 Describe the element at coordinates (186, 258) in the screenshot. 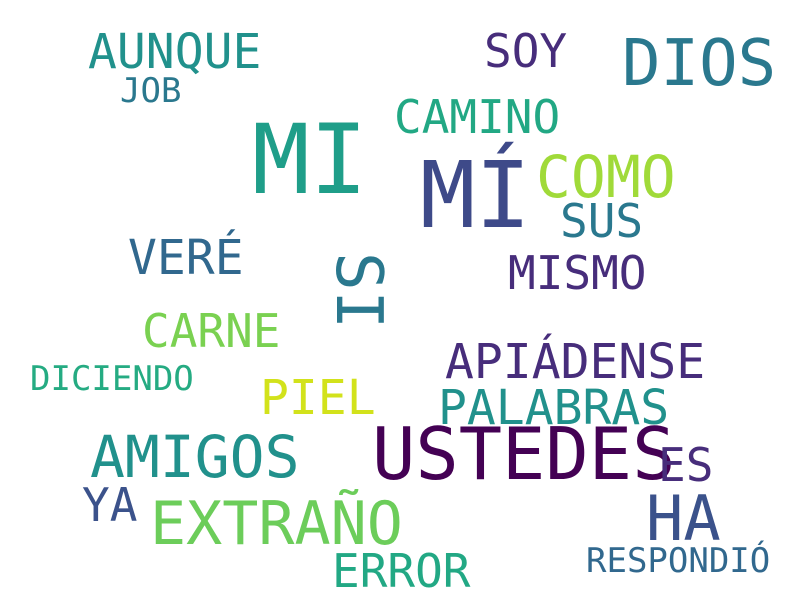

I see `word-vere: VERÉ` at that location.